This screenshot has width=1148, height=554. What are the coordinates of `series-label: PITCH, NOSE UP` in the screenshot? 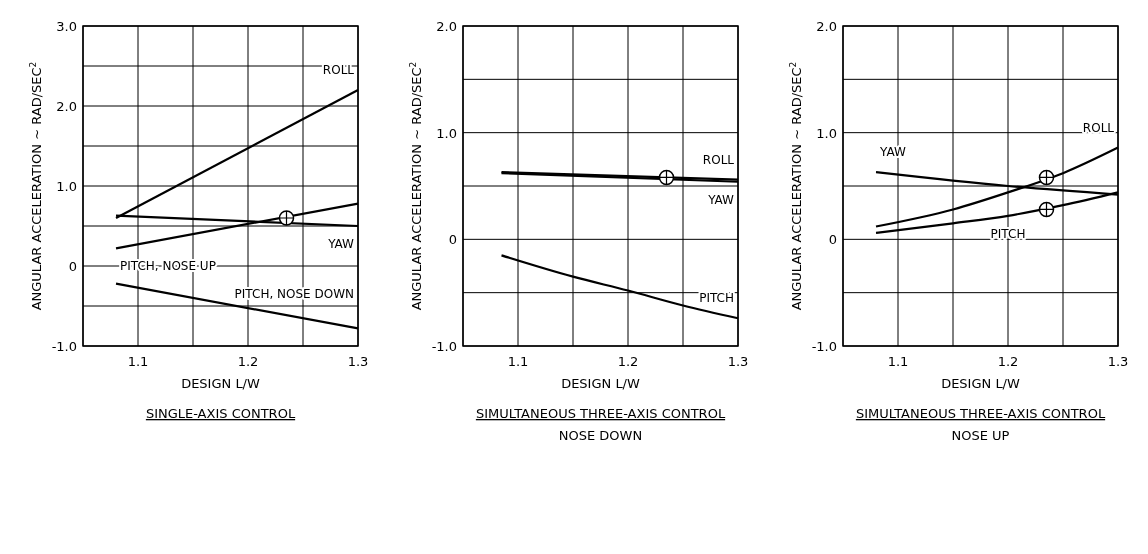 It's located at (168, 266).